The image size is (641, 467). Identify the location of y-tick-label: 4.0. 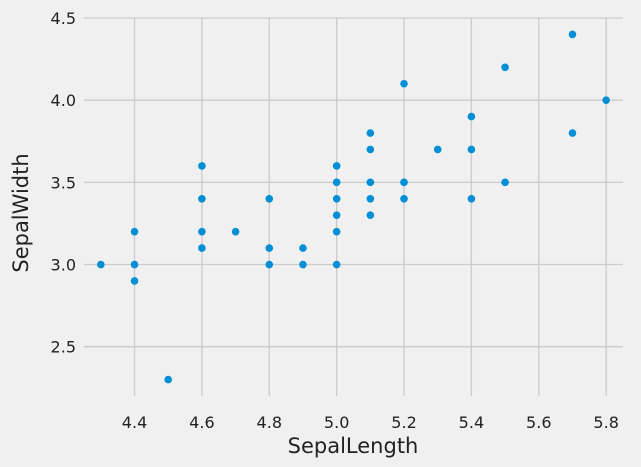
(63, 100).